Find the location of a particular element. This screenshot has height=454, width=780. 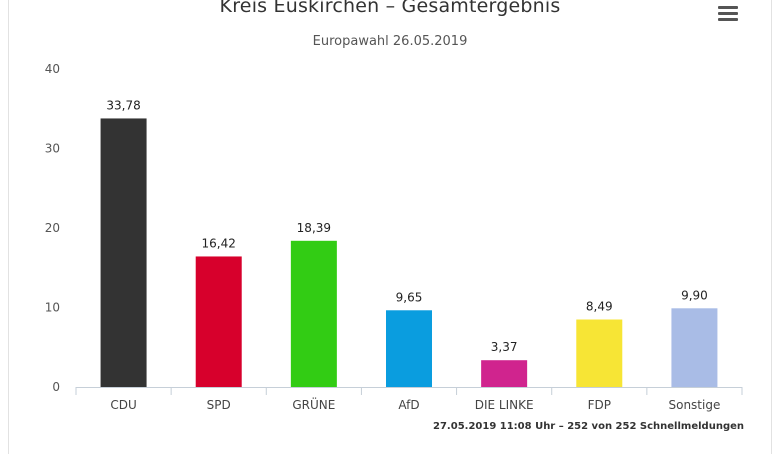

y-tick-label: 40 is located at coordinates (52, 69).